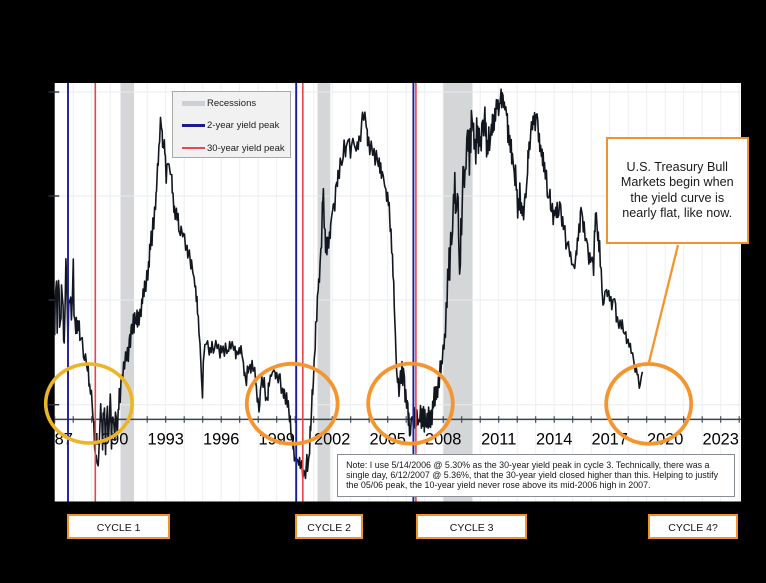 The width and height of the screenshot is (766, 583). I want to click on svg-text: 2002, so click(332, 440).